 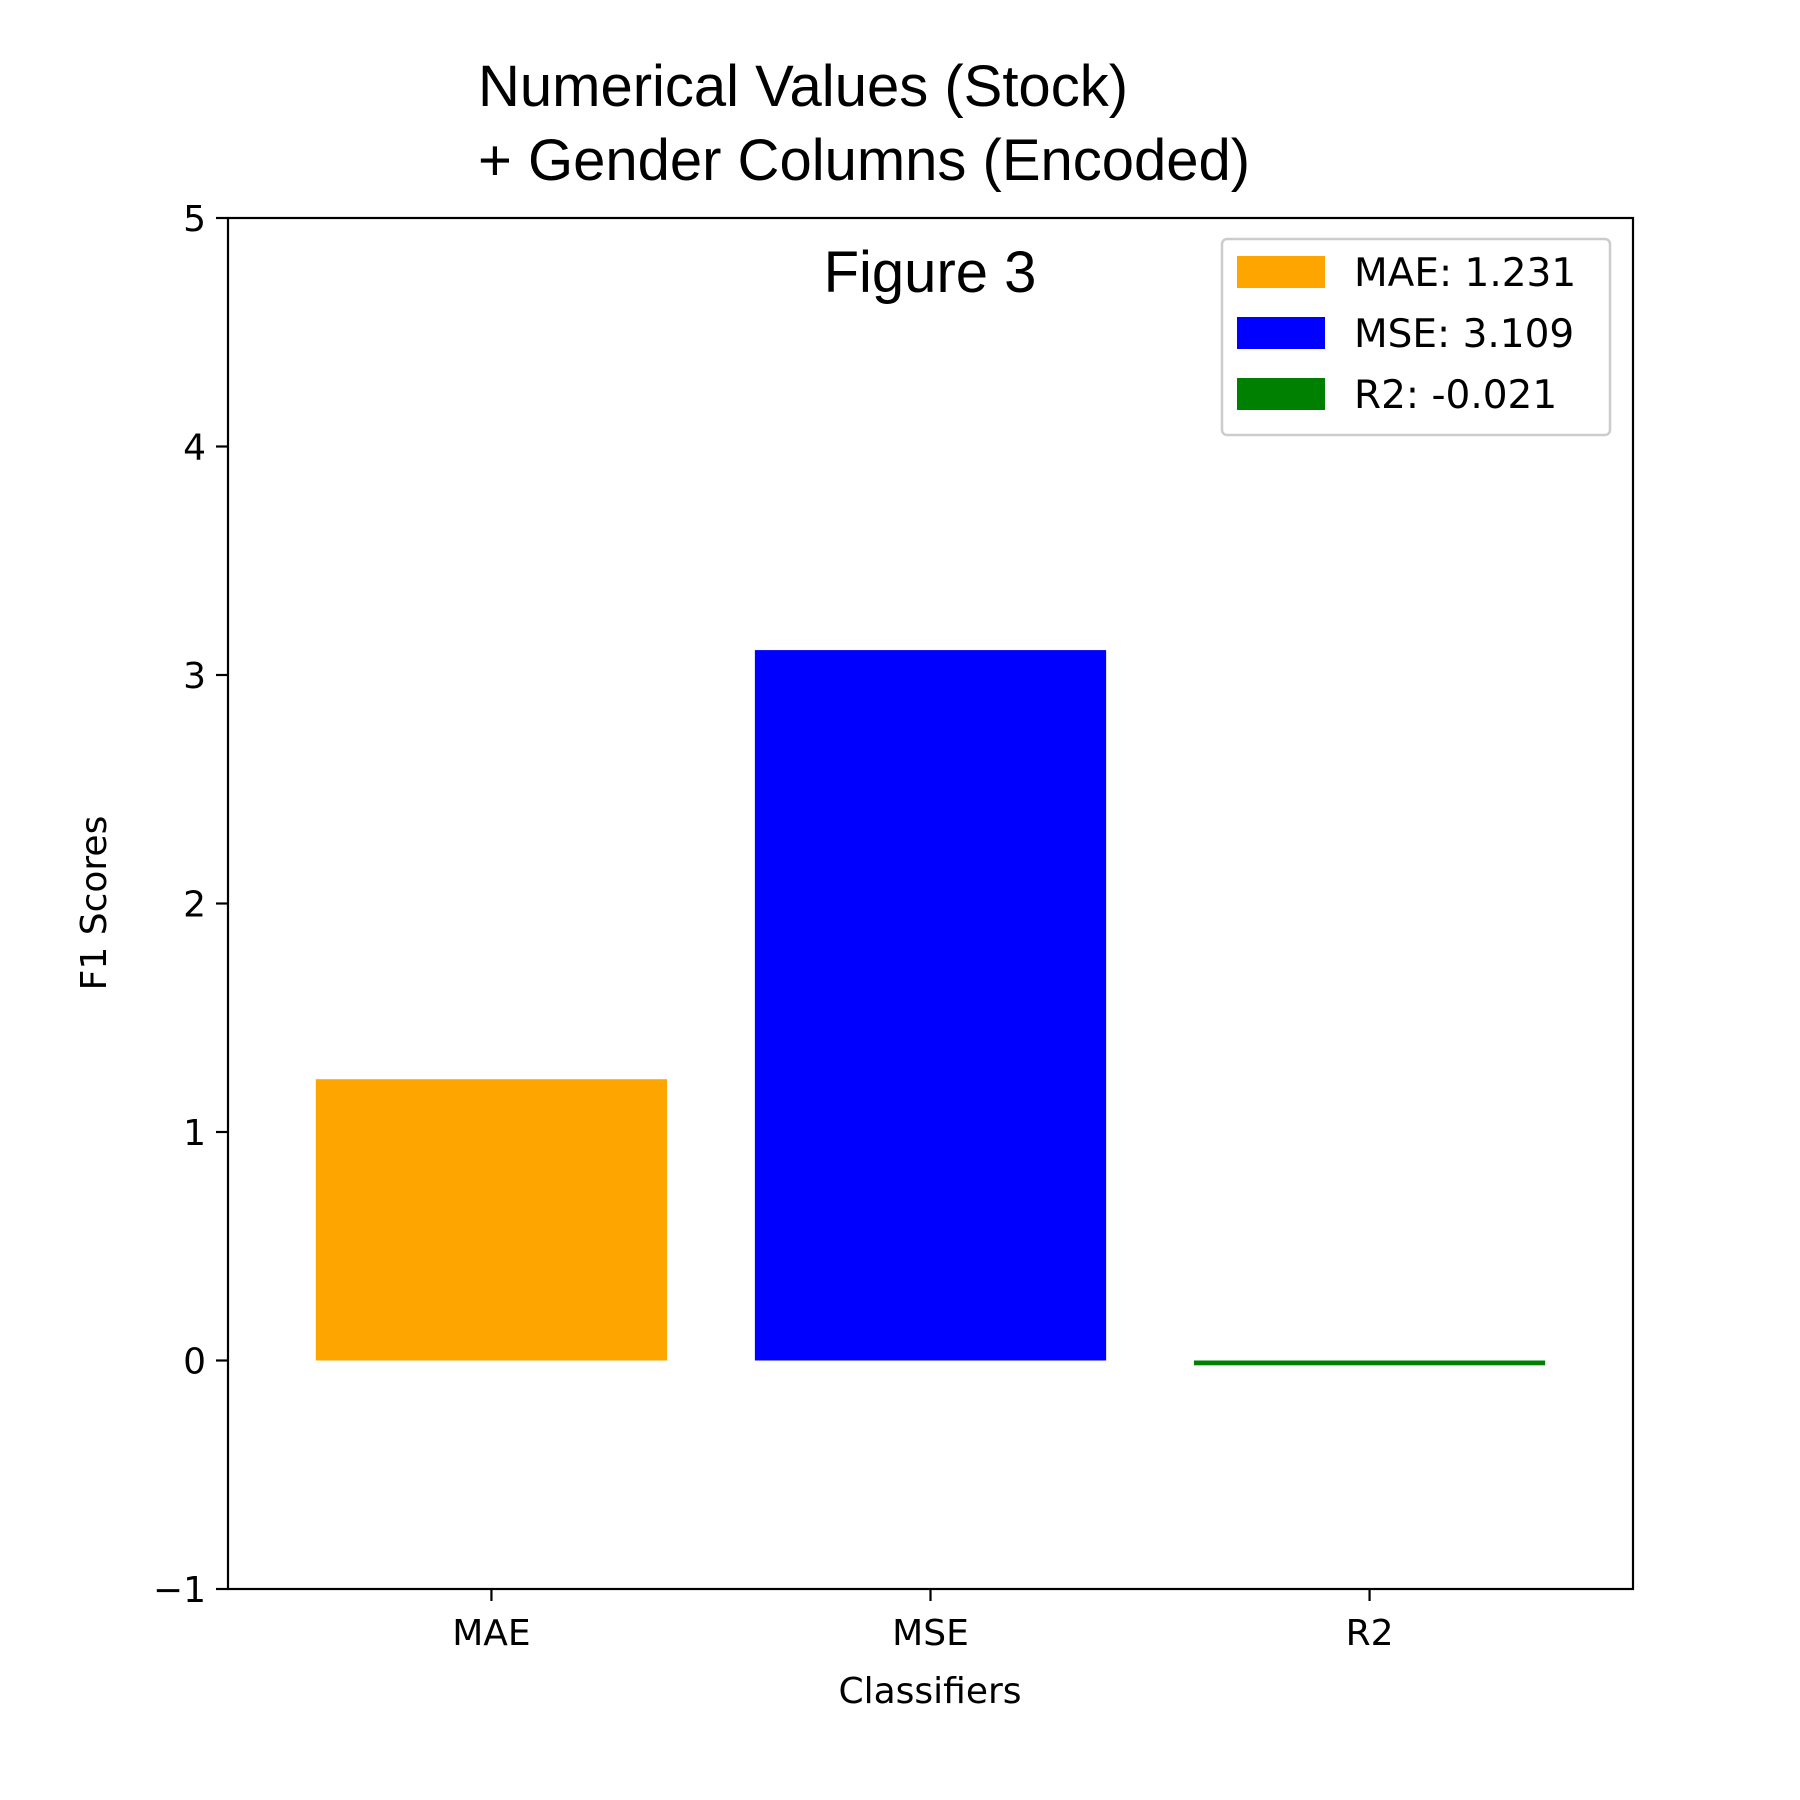 I want to click on x-tick-label: R2, so click(x=1370, y=1633).